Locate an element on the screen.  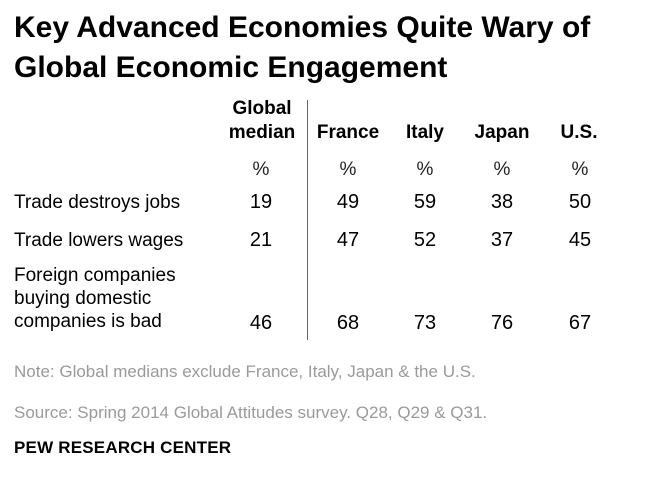
table-cell: 47 is located at coordinates (348, 240).